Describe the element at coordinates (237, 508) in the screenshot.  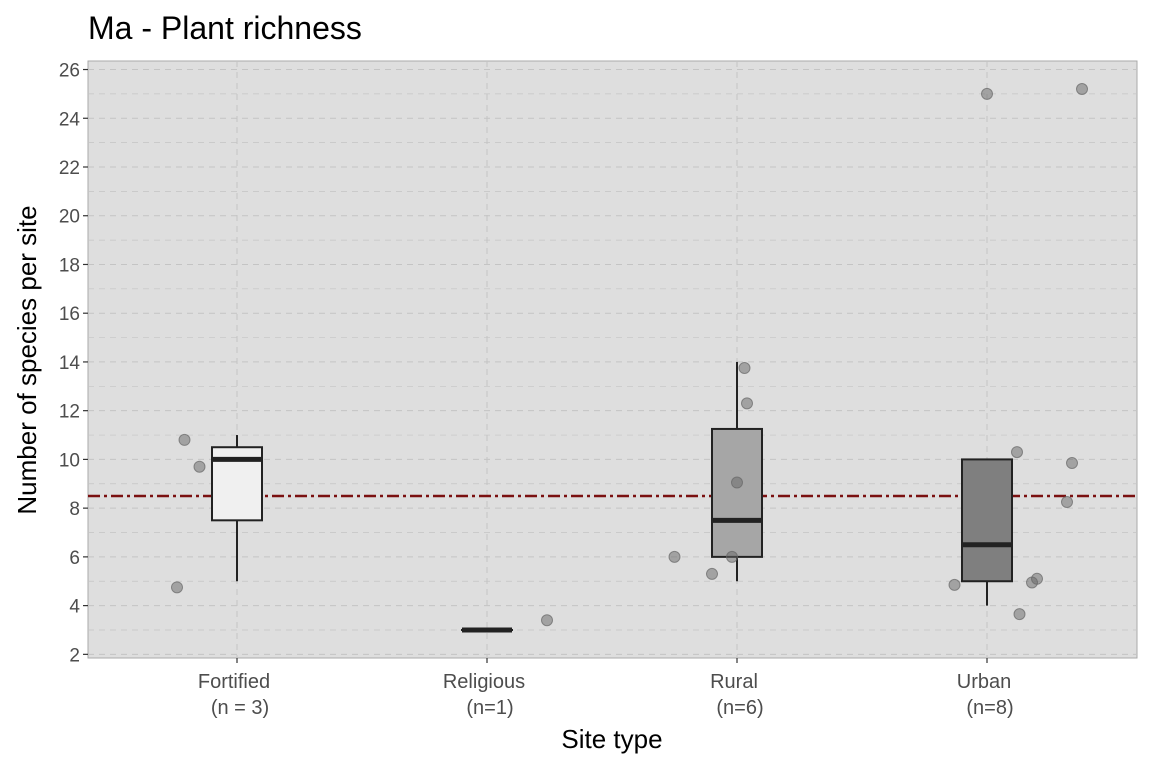
I see `box-fortified` at that location.